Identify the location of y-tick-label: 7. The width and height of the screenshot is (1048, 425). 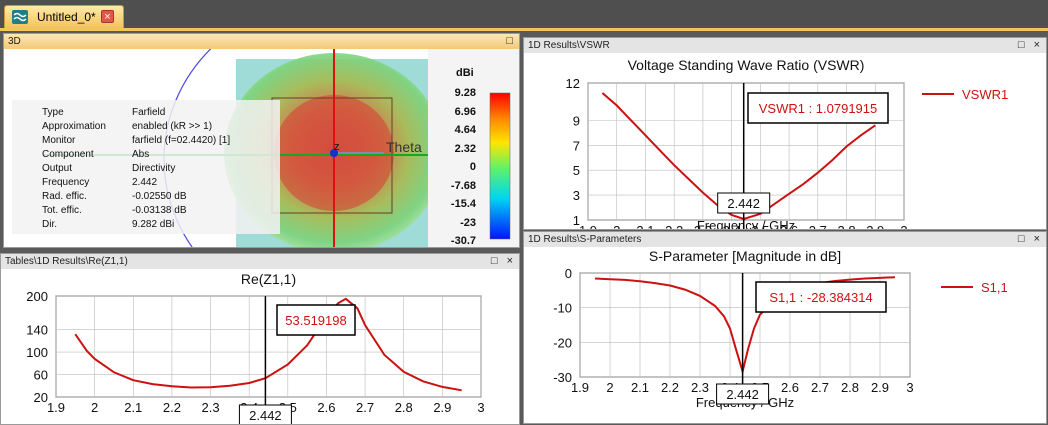
(576, 145).